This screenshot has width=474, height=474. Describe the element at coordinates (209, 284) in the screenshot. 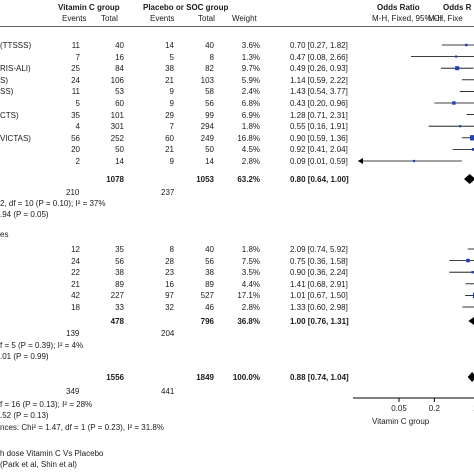

I see `group2-row-total-placebo: 89` at that location.